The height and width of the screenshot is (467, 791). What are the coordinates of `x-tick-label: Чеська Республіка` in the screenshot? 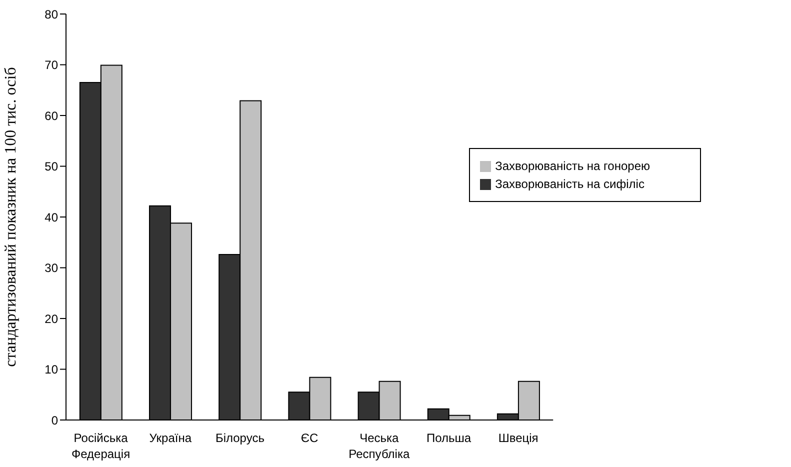 It's located at (379, 446).